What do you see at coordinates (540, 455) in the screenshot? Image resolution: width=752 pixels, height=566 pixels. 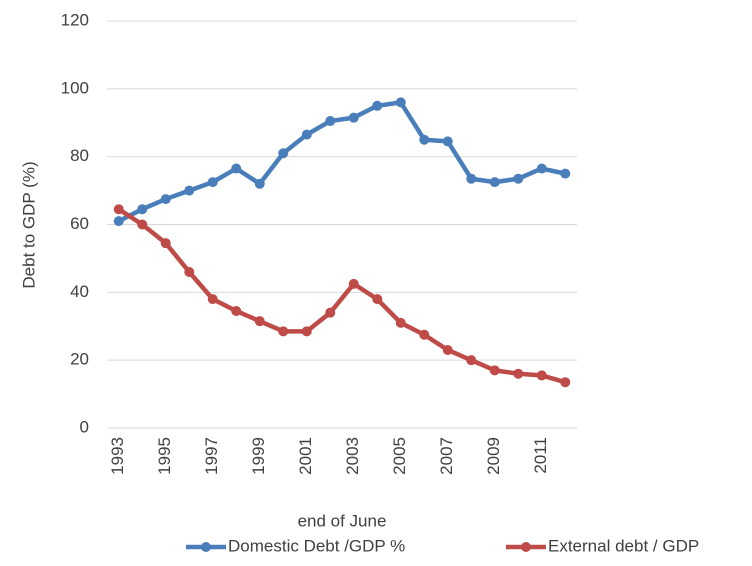 I see `x-tick-label: 2011` at bounding box center [540, 455].